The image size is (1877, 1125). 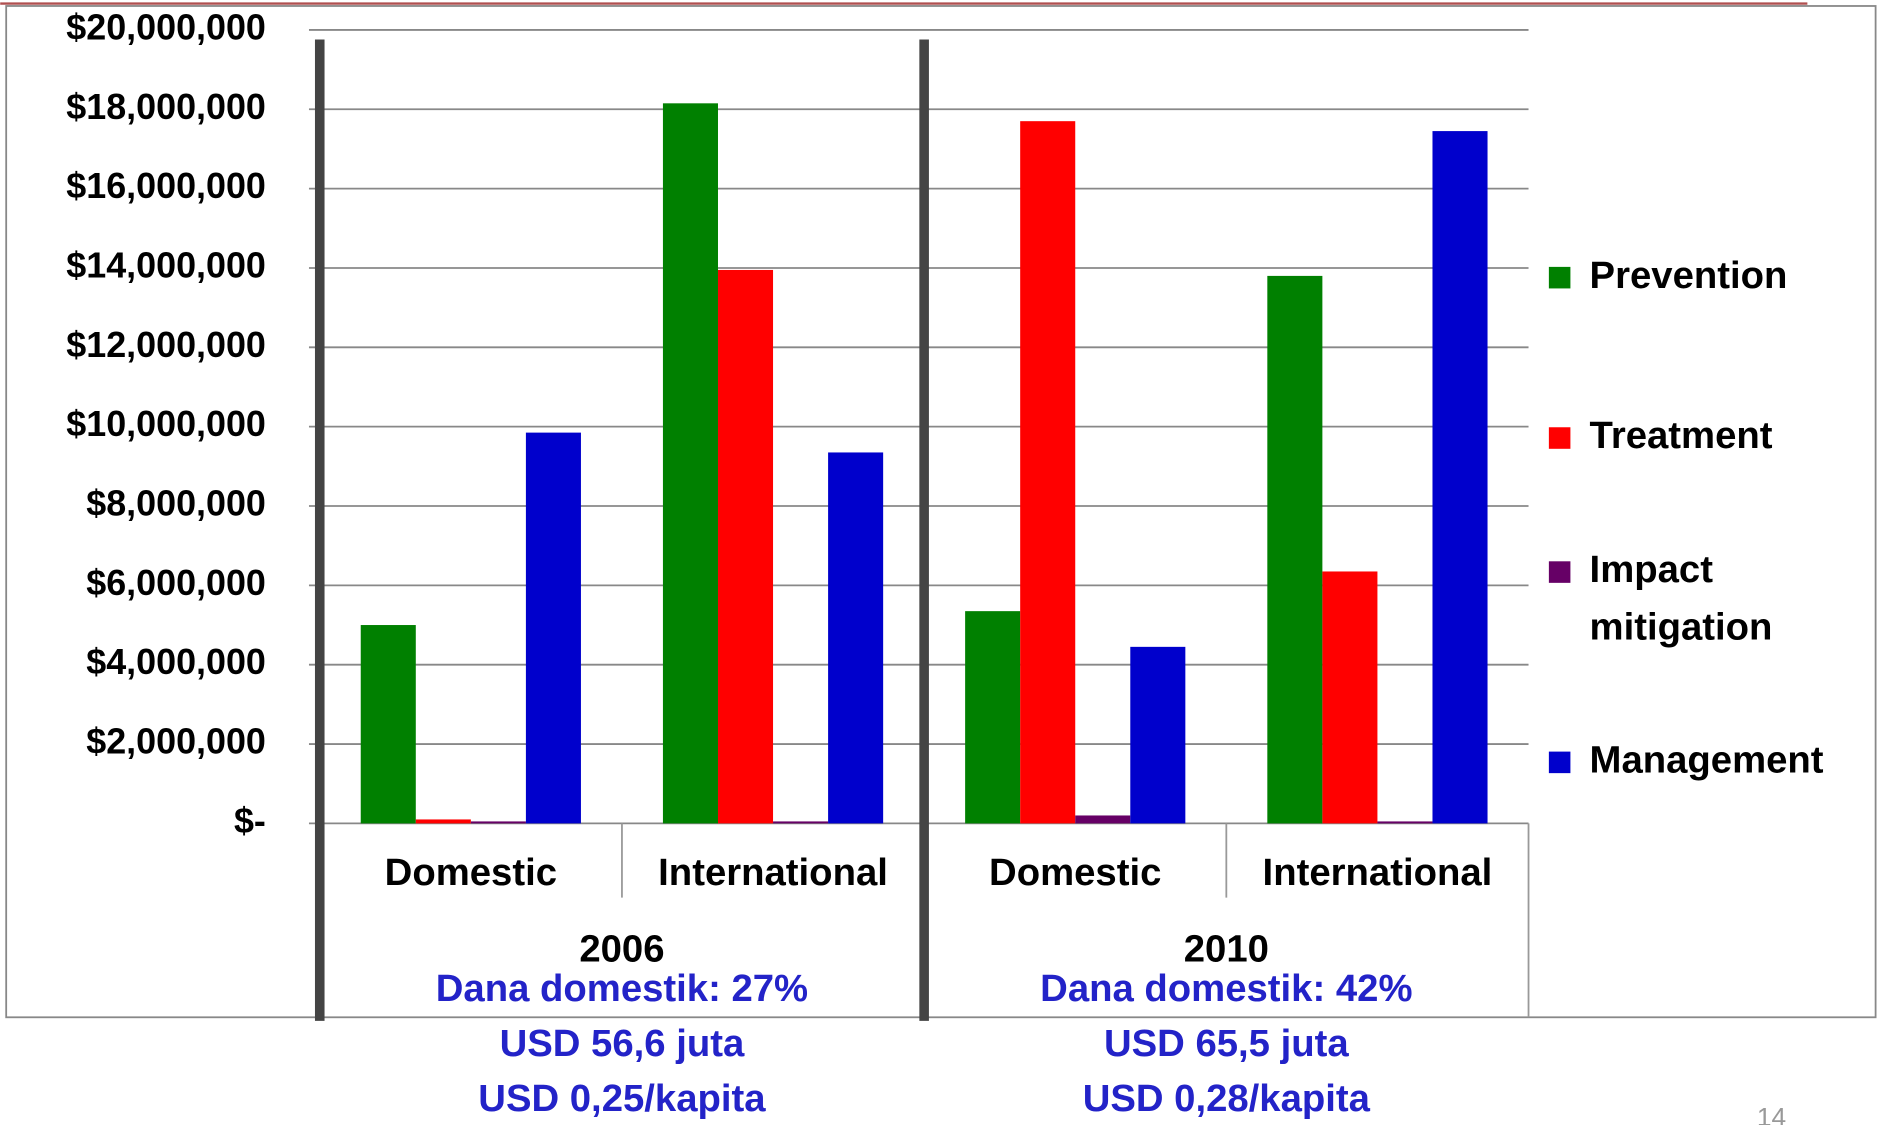 What do you see at coordinates (1226, 949) in the screenshot?
I see `group-label: 2010` at bounding box center [1226, 949].